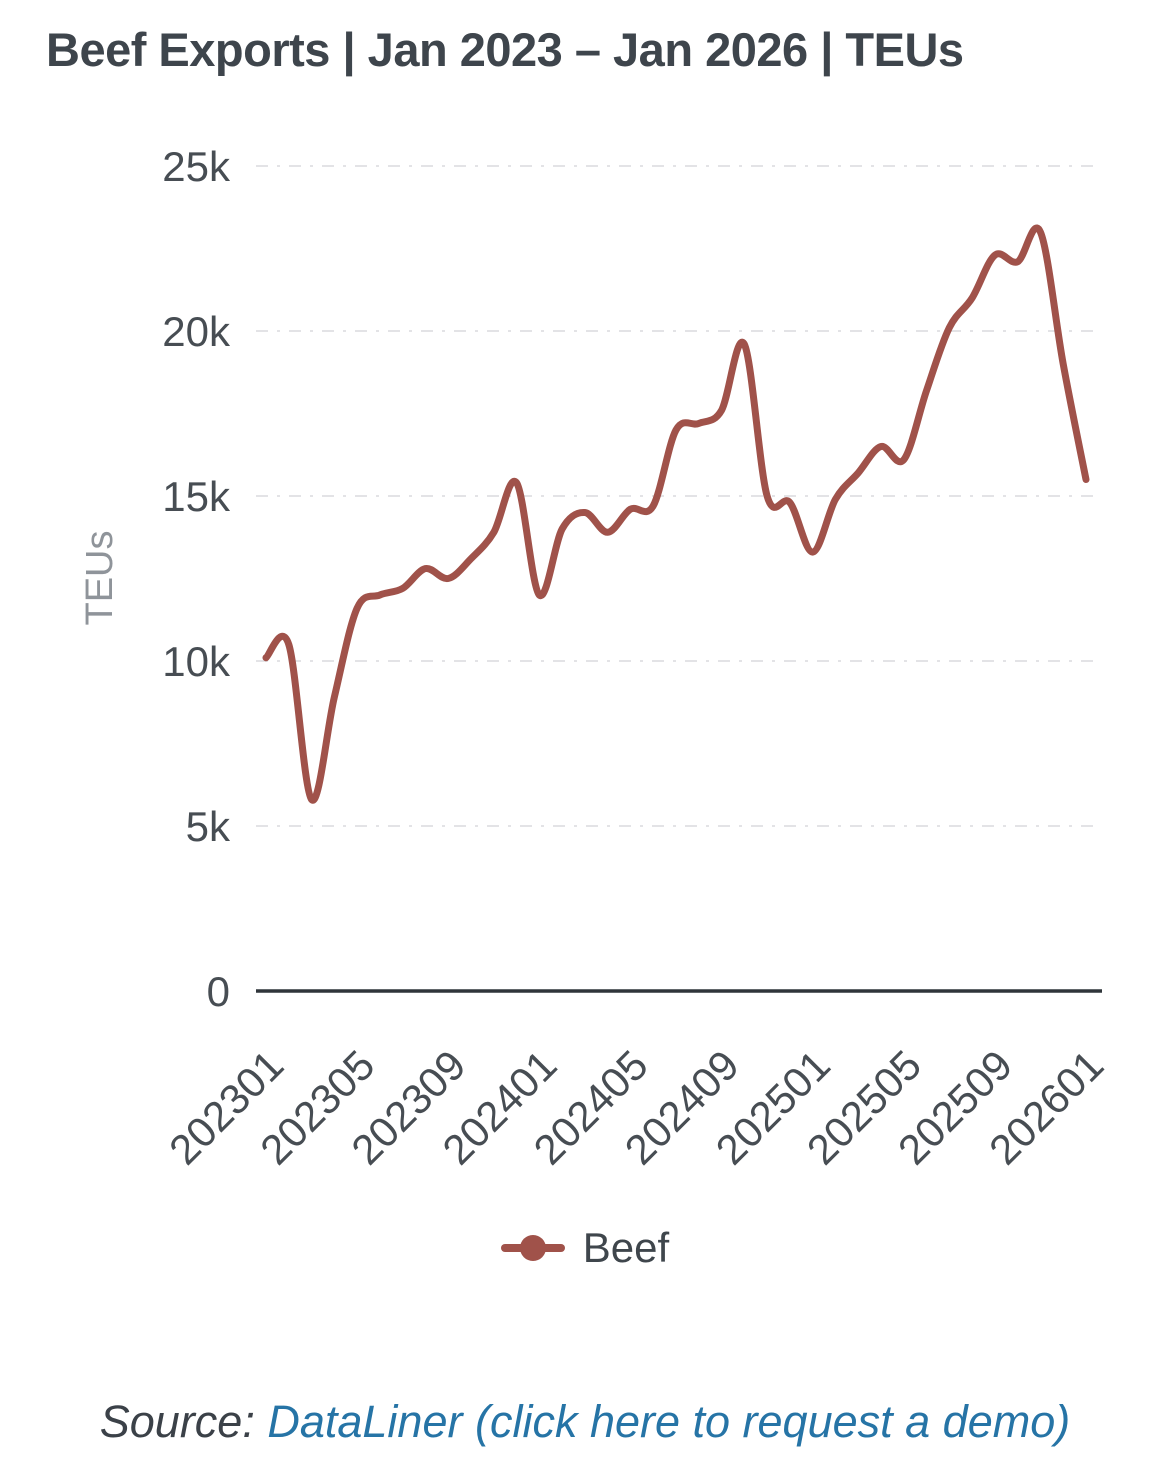 This screenshot has height=1459, width=1170. What do you see at coordinates (626, 1247) in the screenshot?
I see `legend-label: Beef` at bounding box center [626, 1247].